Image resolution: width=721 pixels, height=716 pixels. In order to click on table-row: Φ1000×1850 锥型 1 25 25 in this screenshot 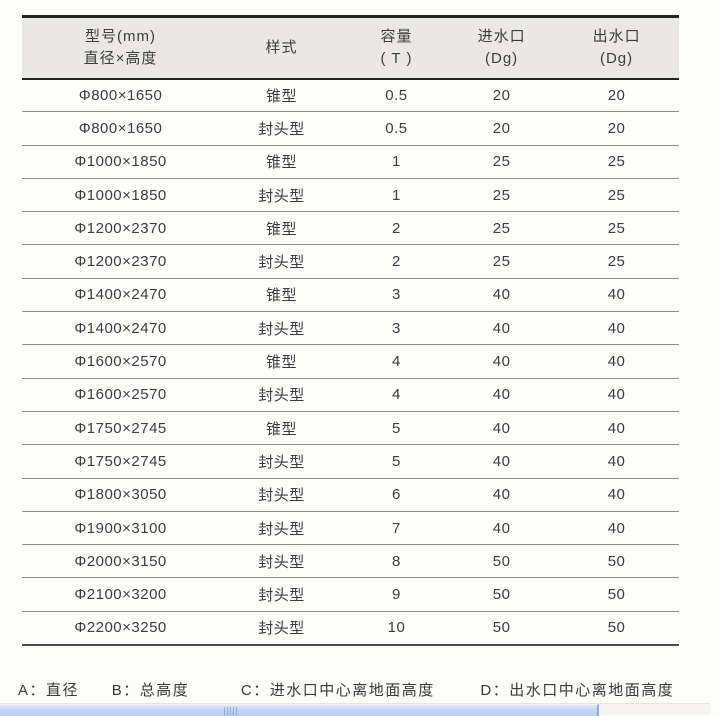, I will do `click(350, 162)`.